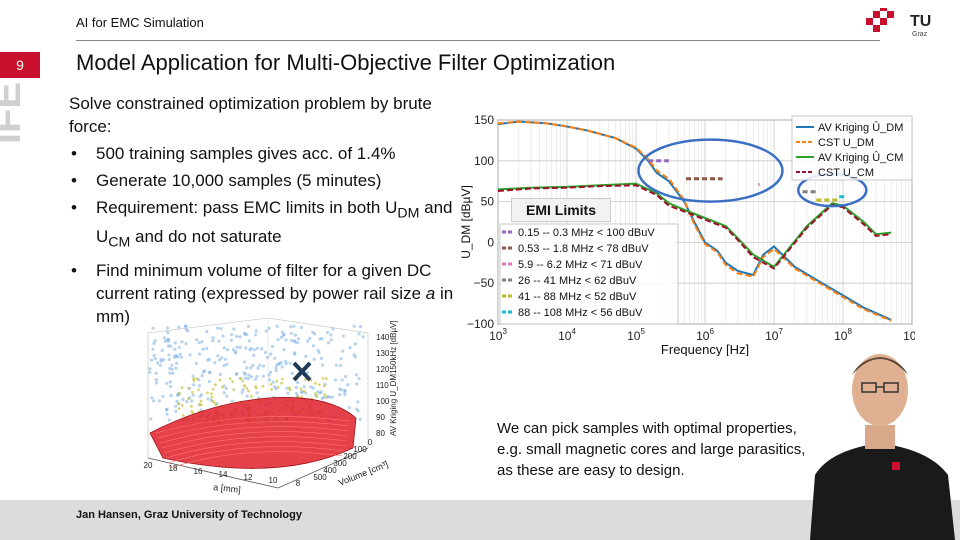 This screenshot has height=540, width=960. What do you see at coordinates (586, 233) in the screenshot?
I see `limits-legend-label: 0.15 -- 0.3 MHz < 100 dBuV` at bounding box center [586, 233].